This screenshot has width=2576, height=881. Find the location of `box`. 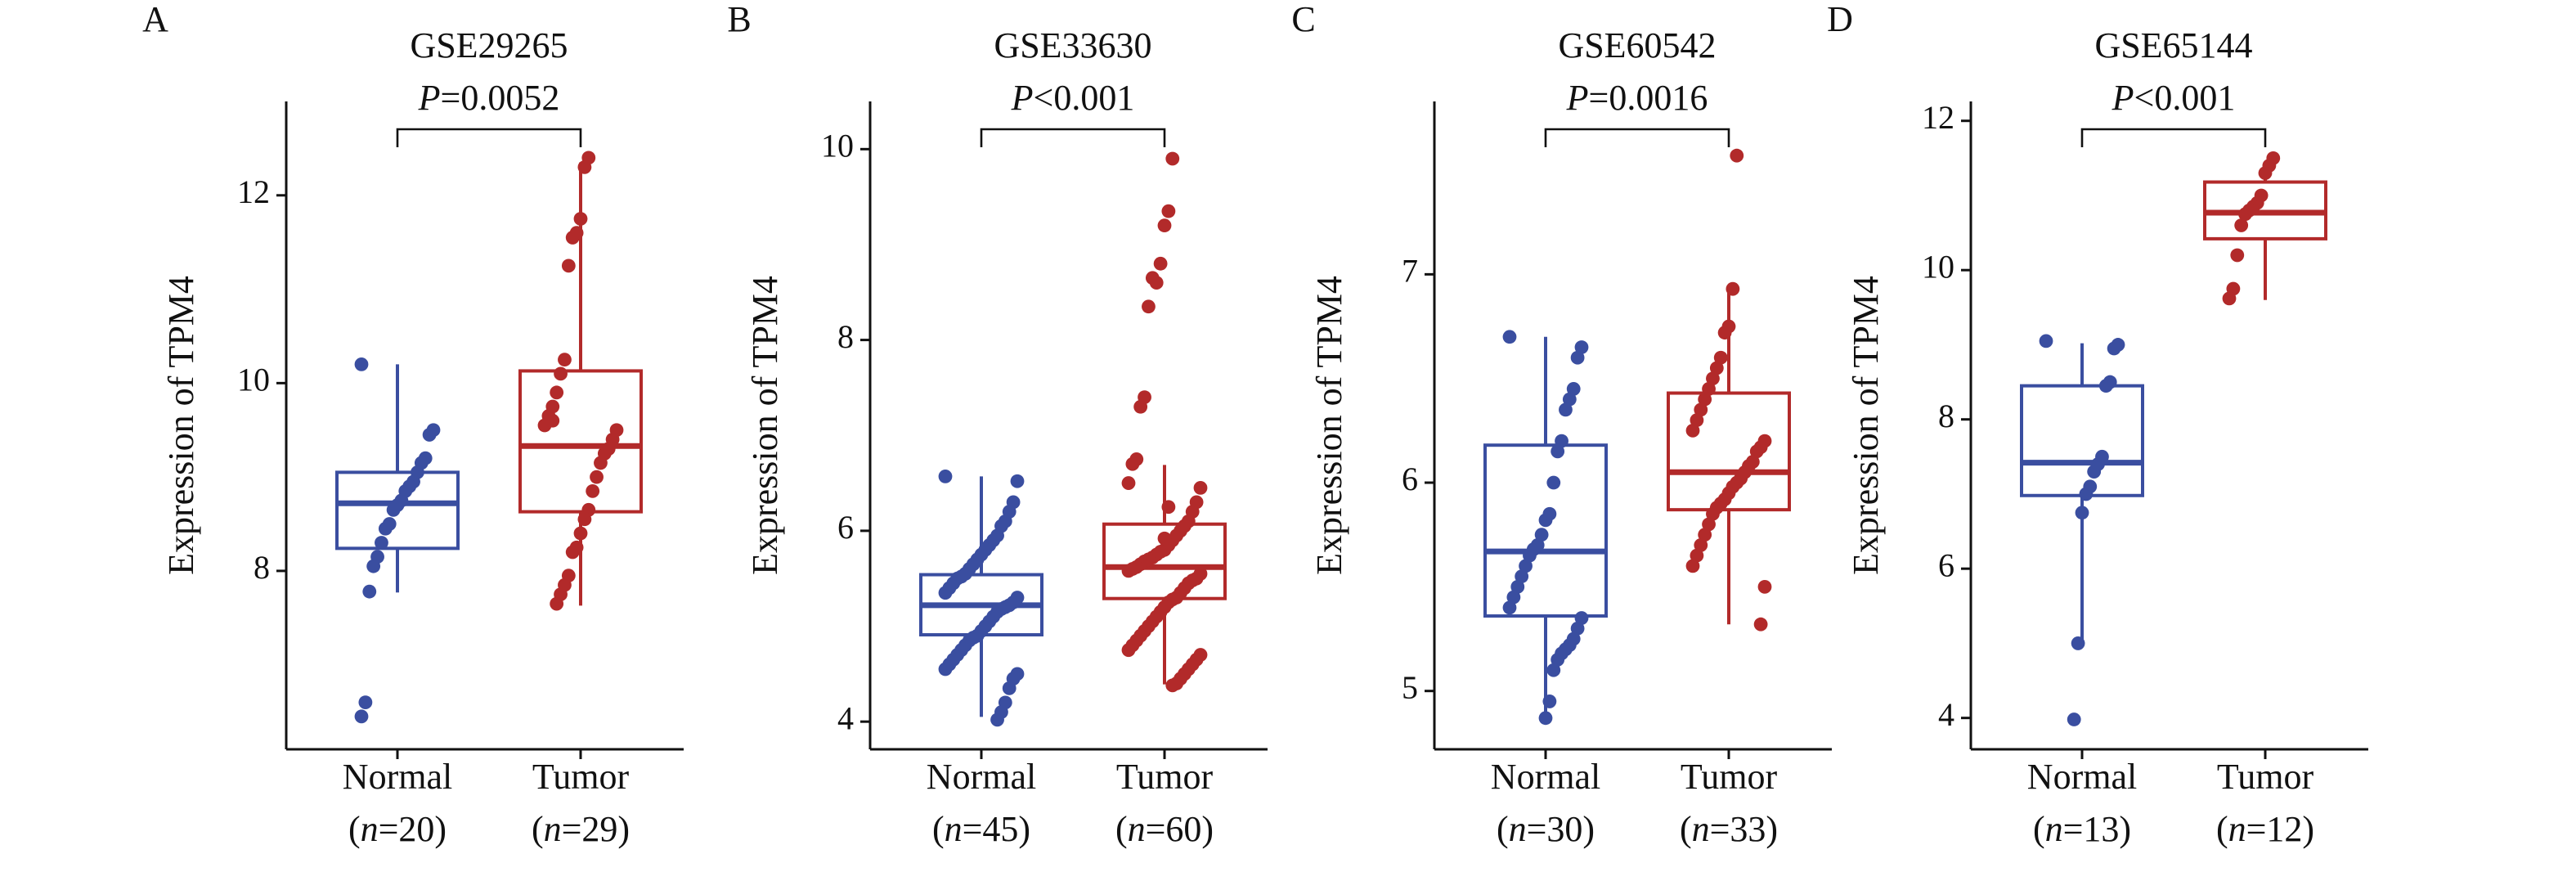

box is located at coordinates (580, 442).